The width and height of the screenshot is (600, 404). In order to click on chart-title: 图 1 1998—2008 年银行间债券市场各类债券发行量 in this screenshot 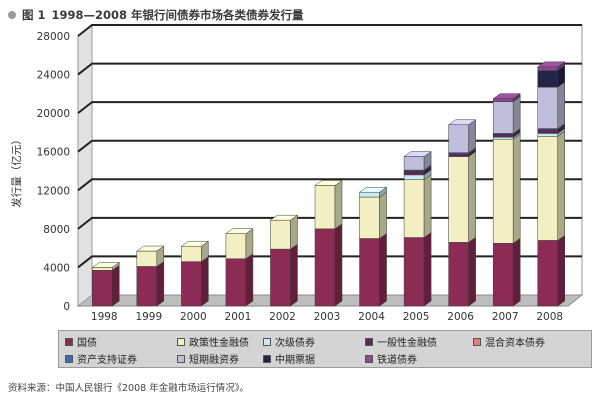, I will do `click(156, 15)`.